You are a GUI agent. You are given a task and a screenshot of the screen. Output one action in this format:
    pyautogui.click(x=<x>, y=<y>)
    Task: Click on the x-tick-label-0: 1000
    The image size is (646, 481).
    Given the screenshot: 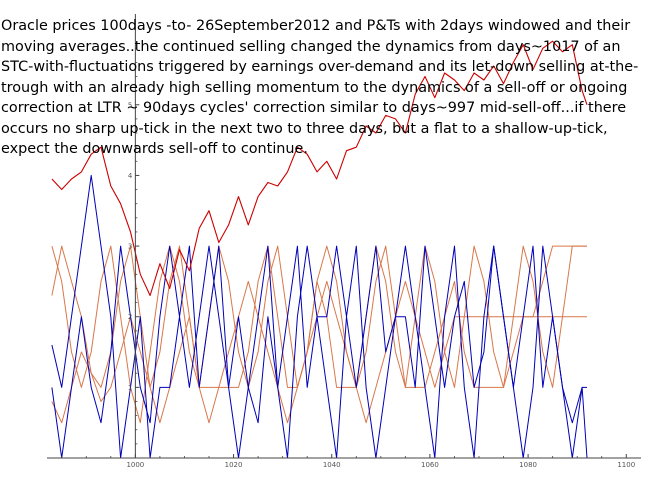 What is the action you would take?
    pyautogui.click(x=135, y=465)
    